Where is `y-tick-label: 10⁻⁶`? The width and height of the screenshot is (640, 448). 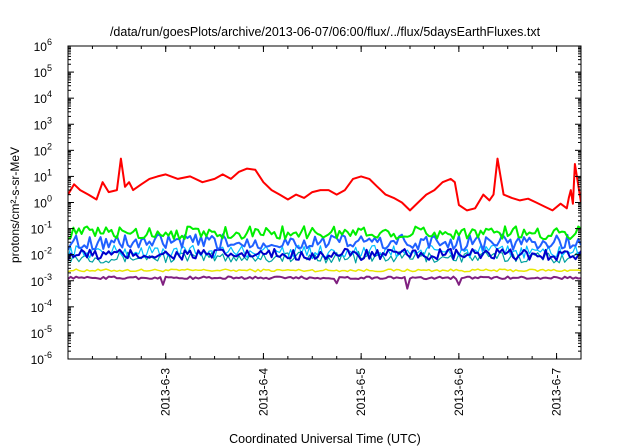 y-tick-label: 10⁻⁶ is located at coordinates (41, 358).